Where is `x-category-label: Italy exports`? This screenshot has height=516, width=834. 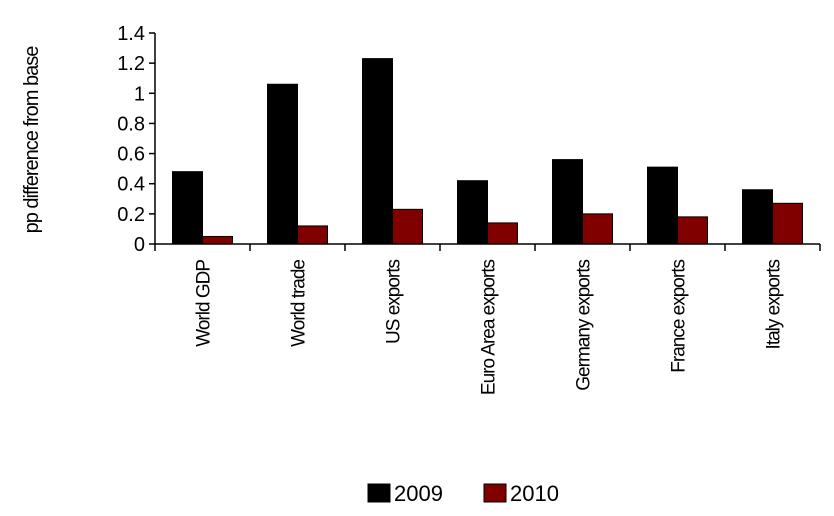
x-category-label: Italy exports is located at coordinates (774, 305).